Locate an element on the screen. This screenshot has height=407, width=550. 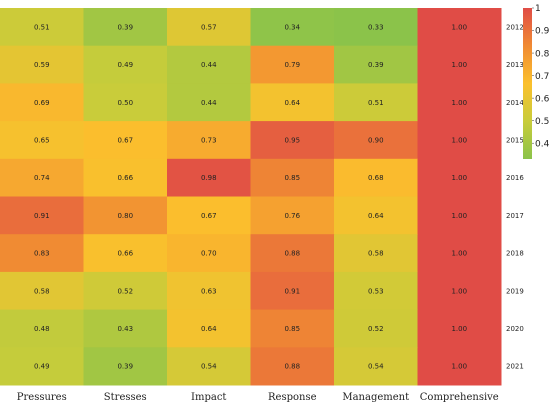
cell-value-label: 0.98 is located at coordinates (209, 178).